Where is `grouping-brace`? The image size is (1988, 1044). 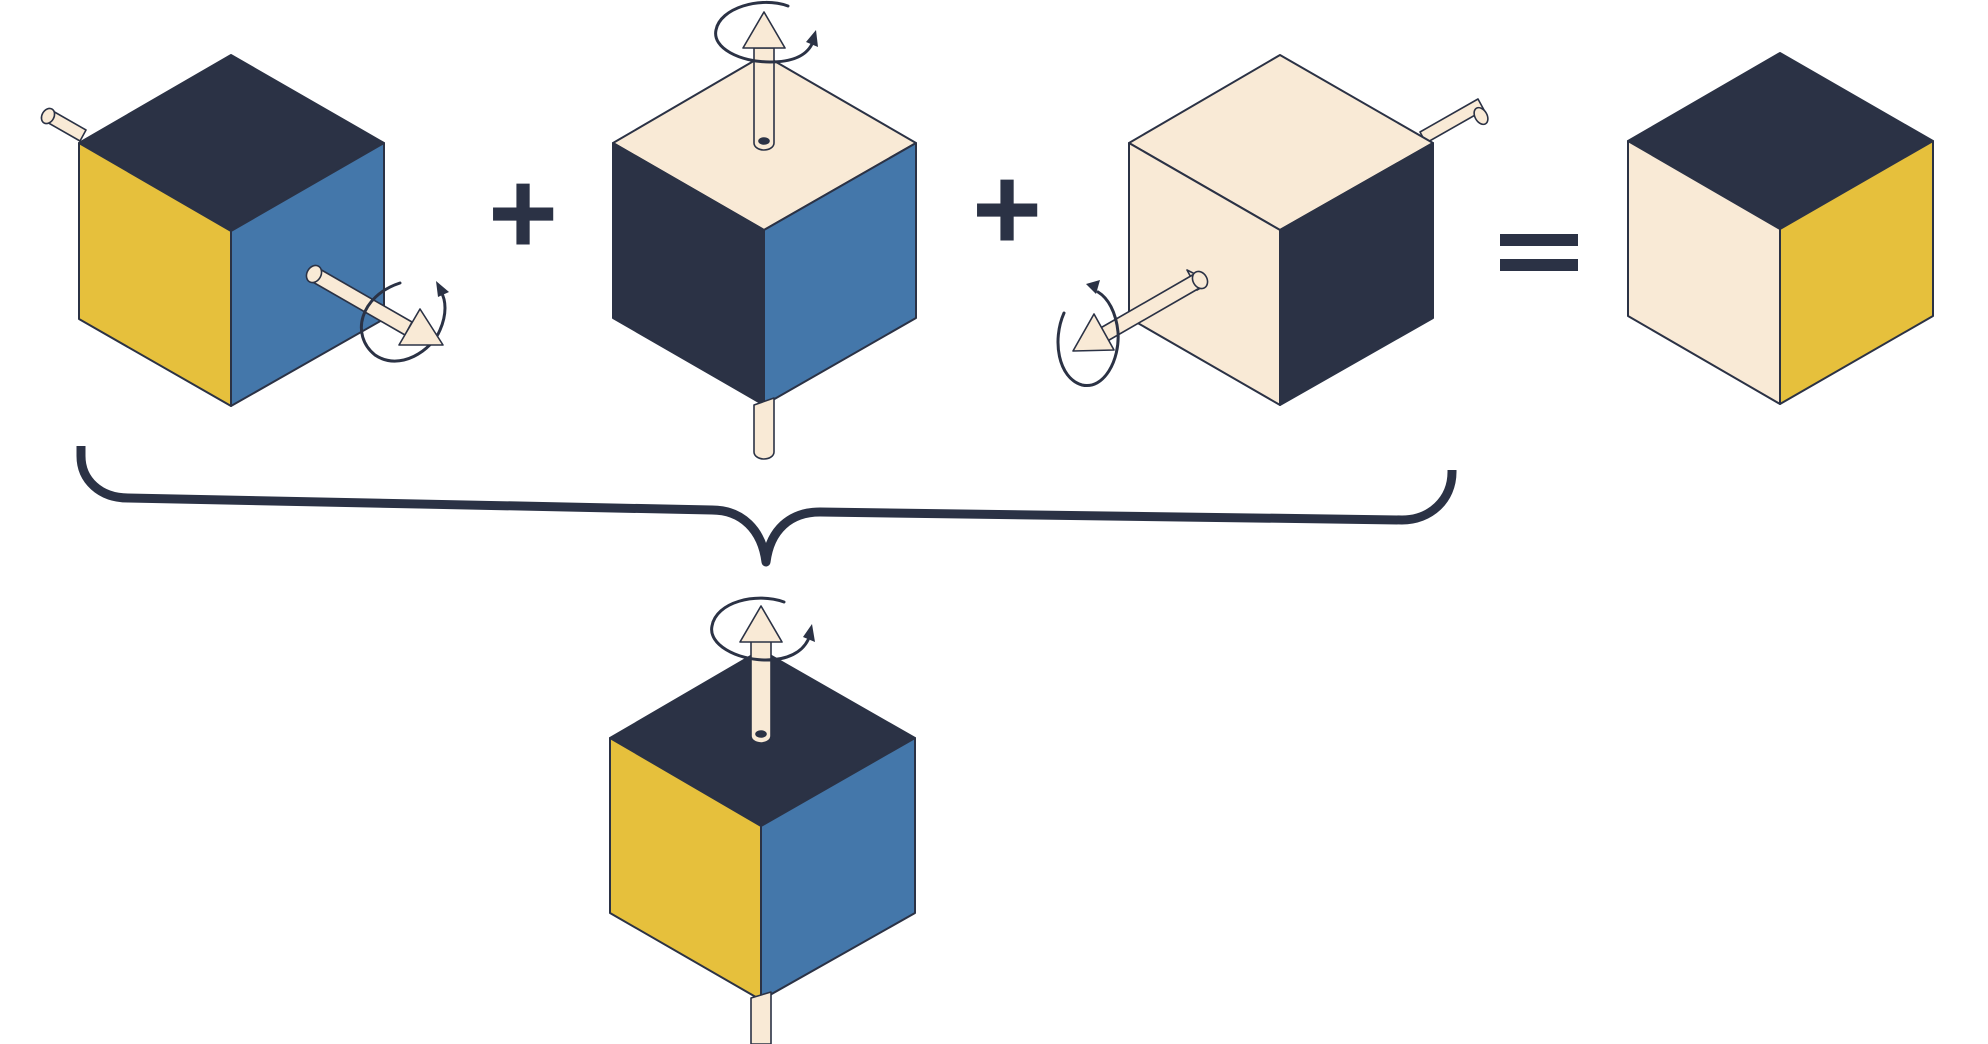
grouping-brace is located at coordinates (766, 506).